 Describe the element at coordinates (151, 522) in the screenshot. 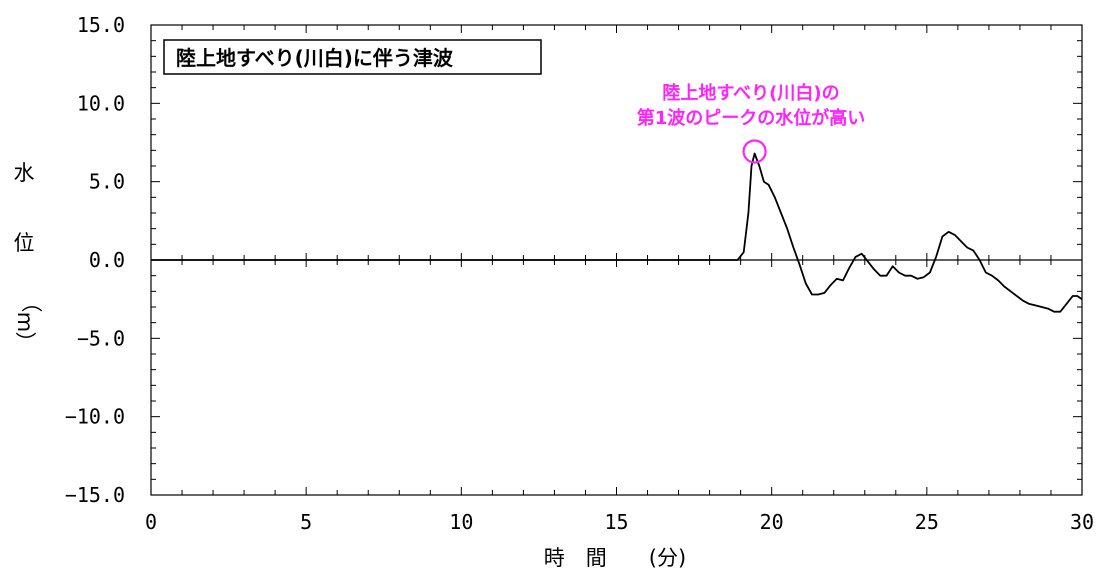

I see `x-tick-label: 0` at that location.